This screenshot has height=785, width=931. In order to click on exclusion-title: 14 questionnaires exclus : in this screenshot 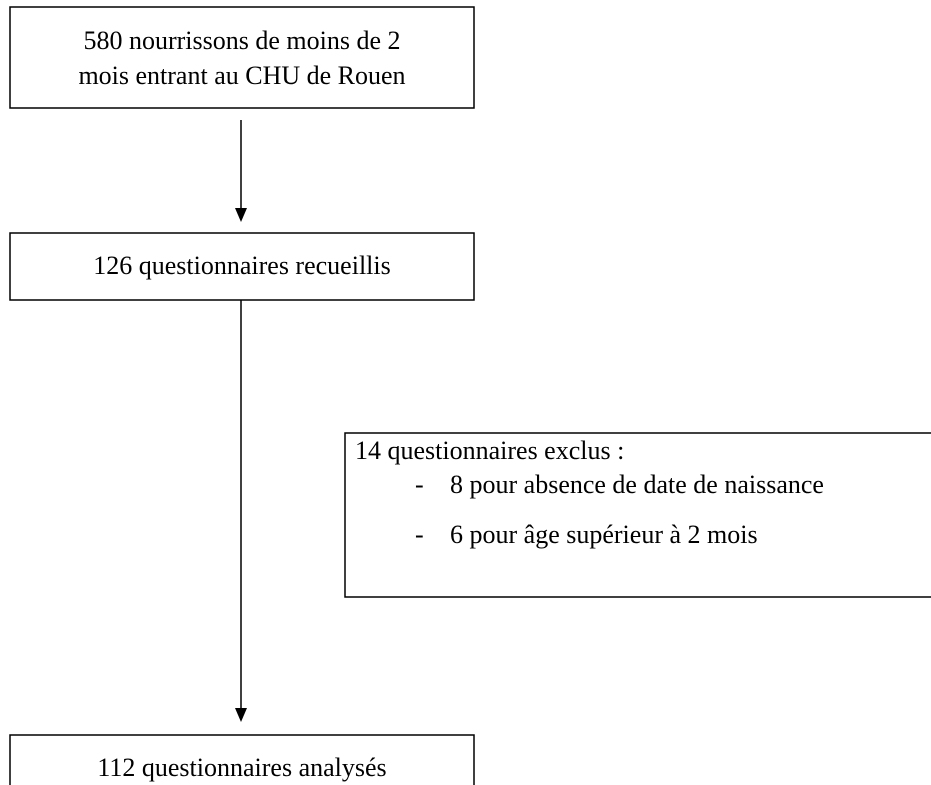, I will do `click(489, 450)`.